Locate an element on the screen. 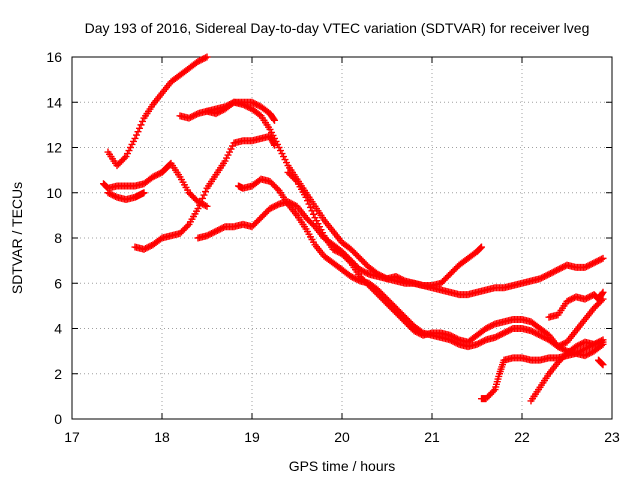  x-tick-label: 18 is located at coordinates (162, 437).